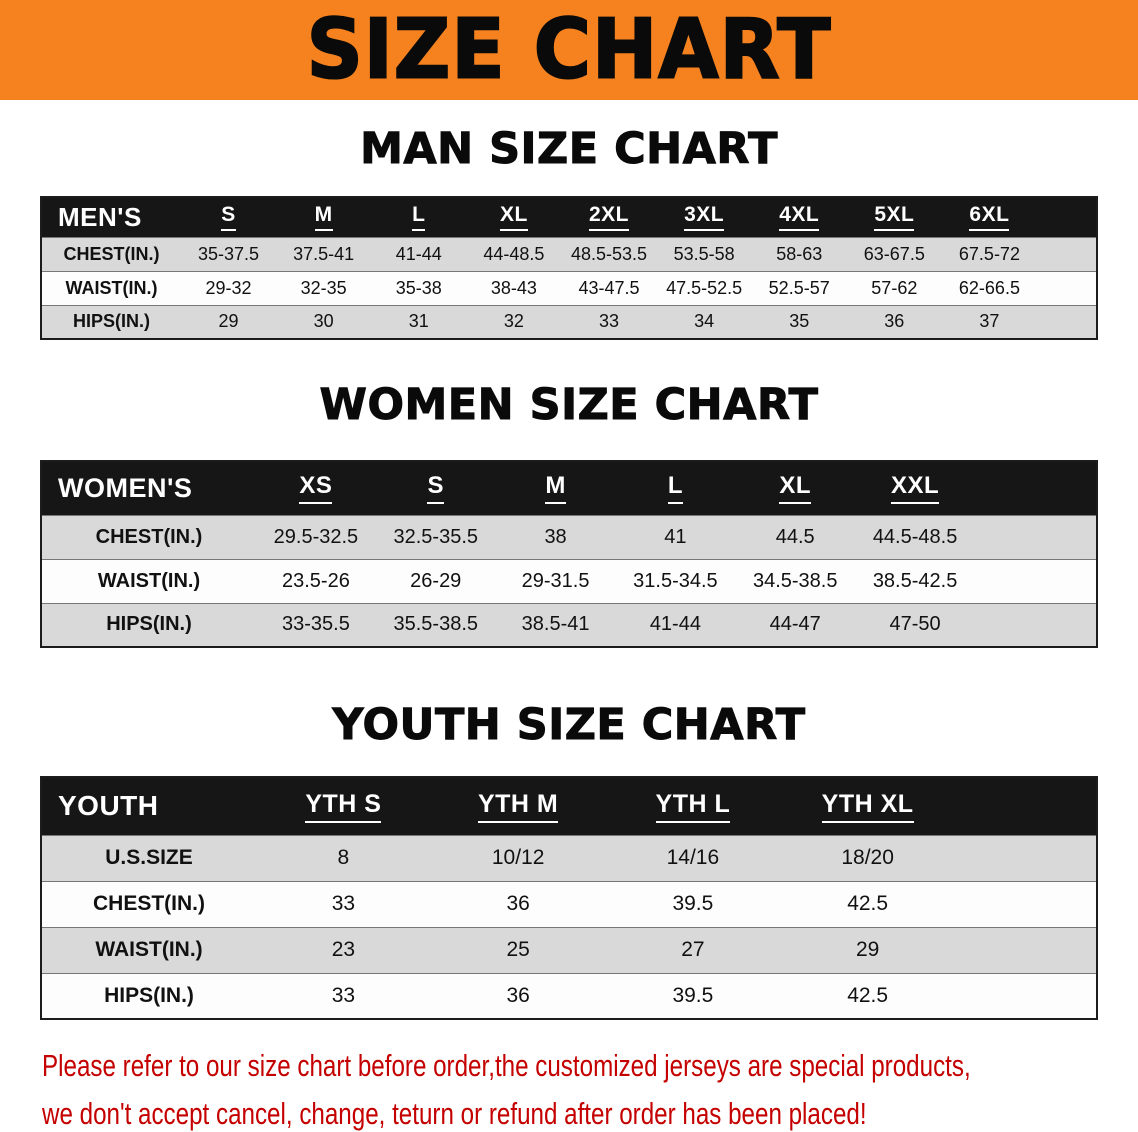 The height and width of the screenshot is (1132, 1138). Describe the element at coordinates (693, 806) in the screenshot. I see `size-col-header: YTH L` at that location.